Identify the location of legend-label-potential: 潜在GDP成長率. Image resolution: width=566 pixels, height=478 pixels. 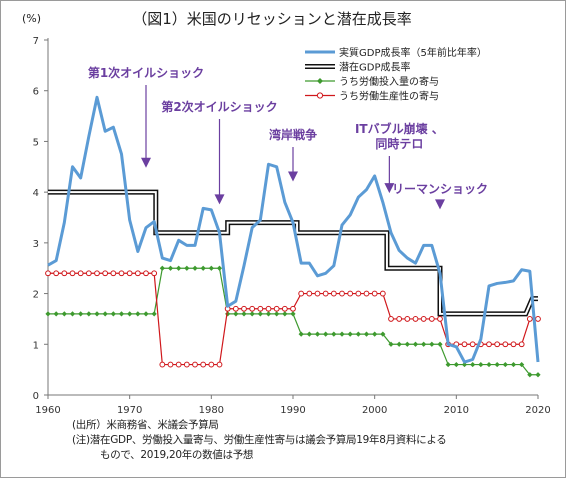
(374, 67).